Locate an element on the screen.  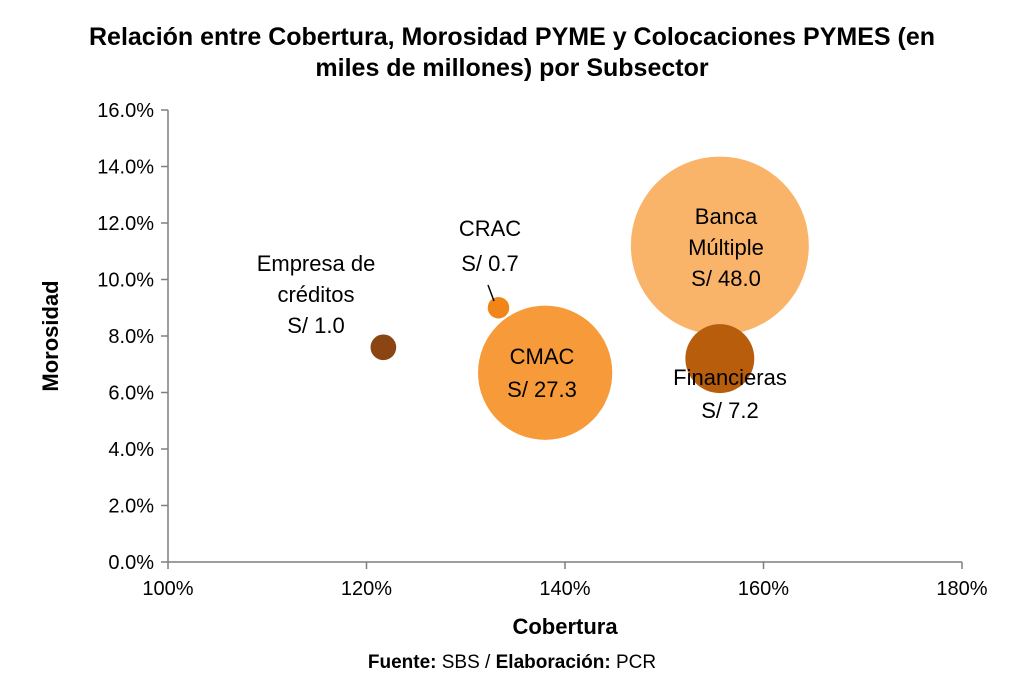
x-tick-label: 140% is located at coordinates (564, 589).